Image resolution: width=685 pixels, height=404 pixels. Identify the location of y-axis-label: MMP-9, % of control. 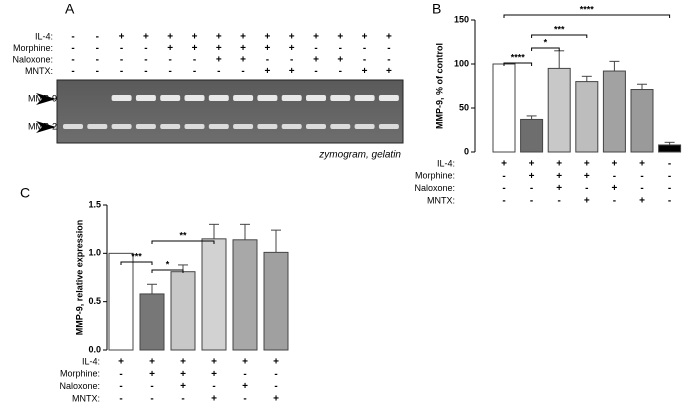
(439, 86).